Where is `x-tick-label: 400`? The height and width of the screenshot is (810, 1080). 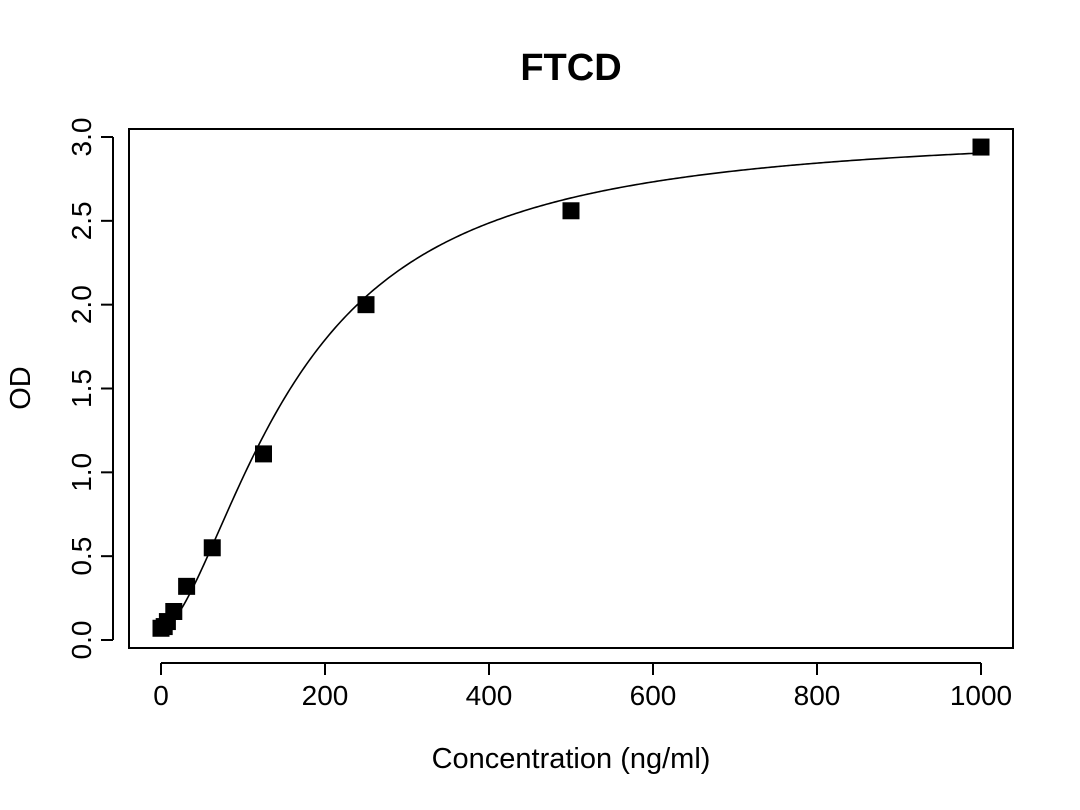 x-tick-label: 400 is located at coordinates (489, 695).